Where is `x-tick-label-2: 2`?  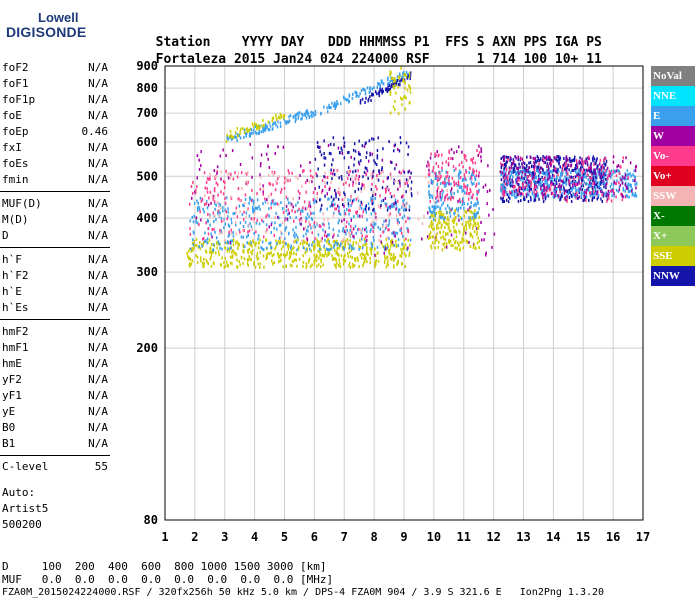 x-tick-label-2: 2 is located at coordinates (194, 537).